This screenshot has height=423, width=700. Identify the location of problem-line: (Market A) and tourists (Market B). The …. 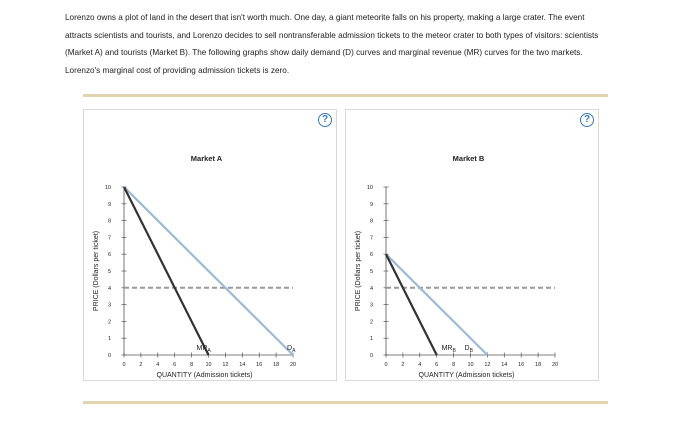
(324, 52).